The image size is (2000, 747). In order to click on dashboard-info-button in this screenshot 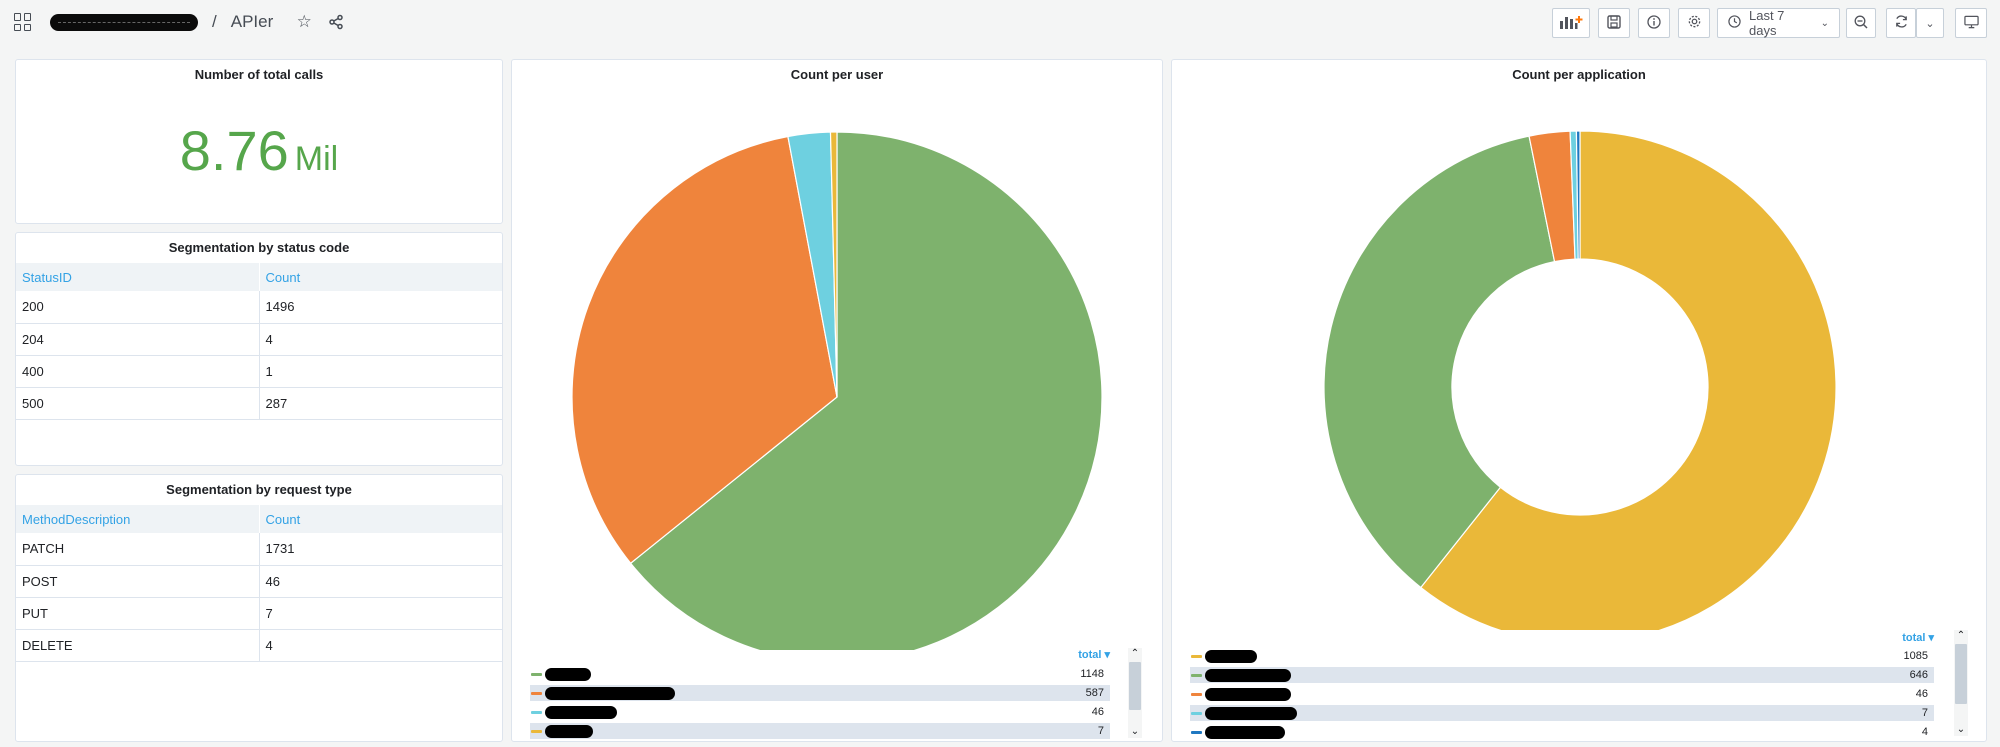, I will do `click(1654, 23)`.